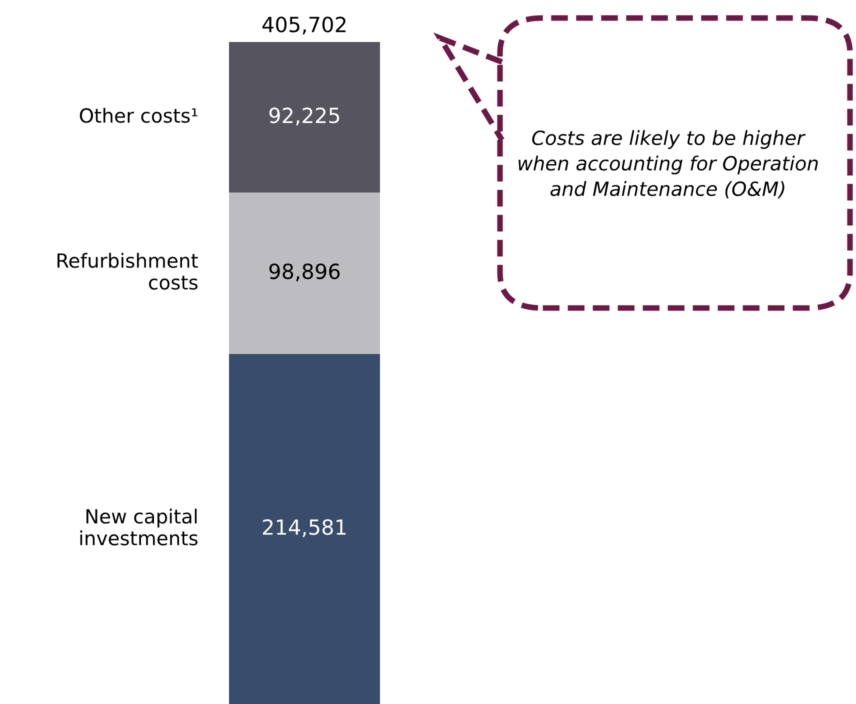 Image resolution: width=856 pixels, height=704 pixels. Describe the element at coordinates (304, 528) in the screenshot. I see `data-label: 214,581` at that location.